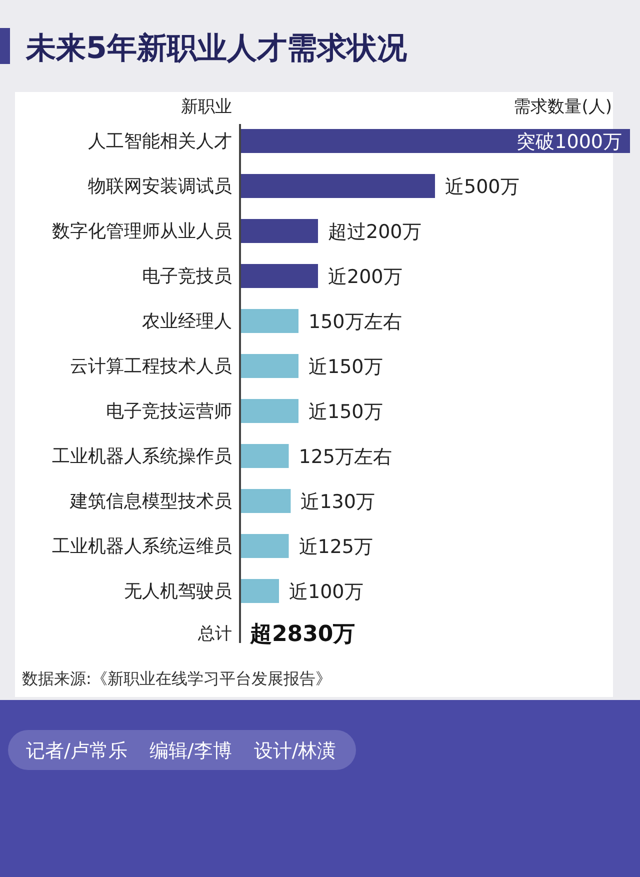 The width and height of the screenshot is (640, 877). I want to click on y-tick-label: 数字化管理师从业人员, so click(142, 231).